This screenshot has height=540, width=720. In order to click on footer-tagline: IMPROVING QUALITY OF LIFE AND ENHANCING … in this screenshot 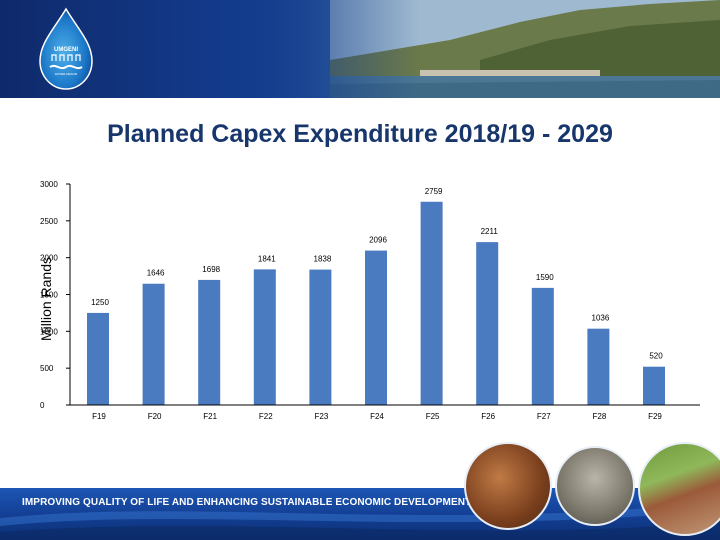, I will do `click(247, 502)`.